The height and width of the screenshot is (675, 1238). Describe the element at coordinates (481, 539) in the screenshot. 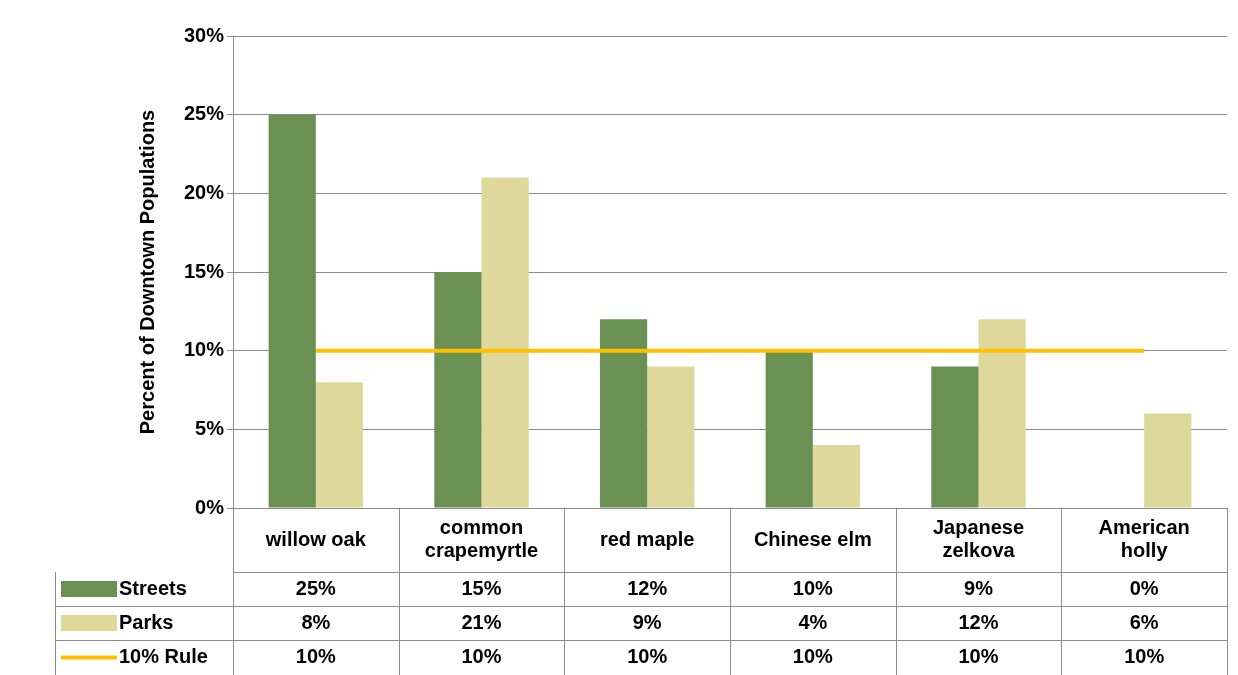

I see `x-tick-label: common crapemyrtle` at that location.